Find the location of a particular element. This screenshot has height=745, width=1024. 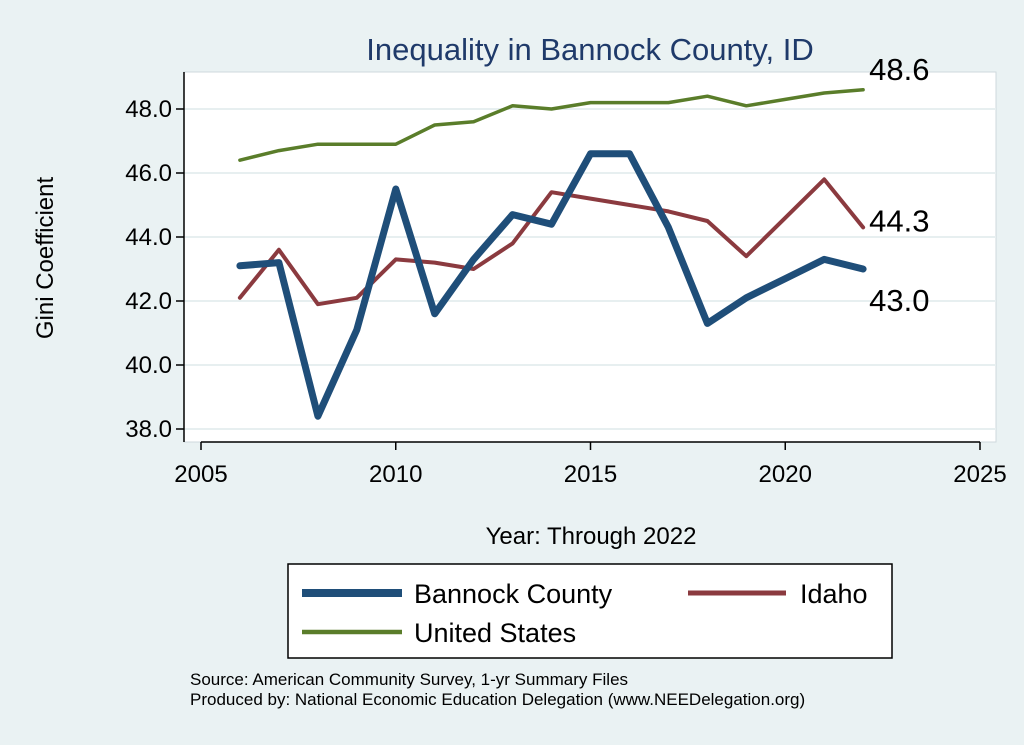

legend-label-bannock-county: Bannock County is located at coordinates (513, 594).